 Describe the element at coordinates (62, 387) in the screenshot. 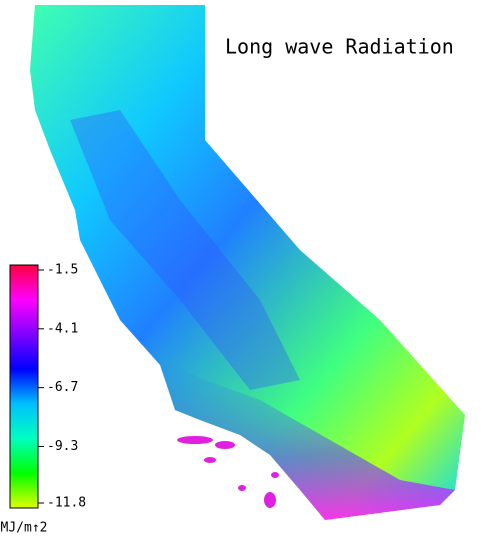

I see `colorbar-tick-label: -6.7` at that location.